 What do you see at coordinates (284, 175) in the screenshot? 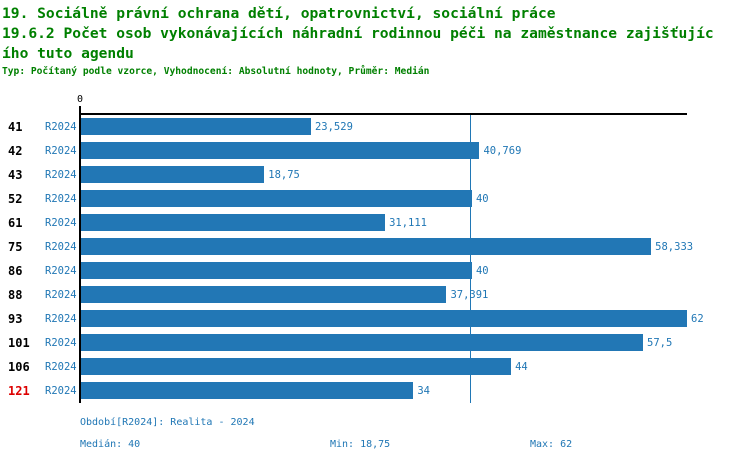
I see `bar-value-label: 18,75` at bounding box center [284, 175].